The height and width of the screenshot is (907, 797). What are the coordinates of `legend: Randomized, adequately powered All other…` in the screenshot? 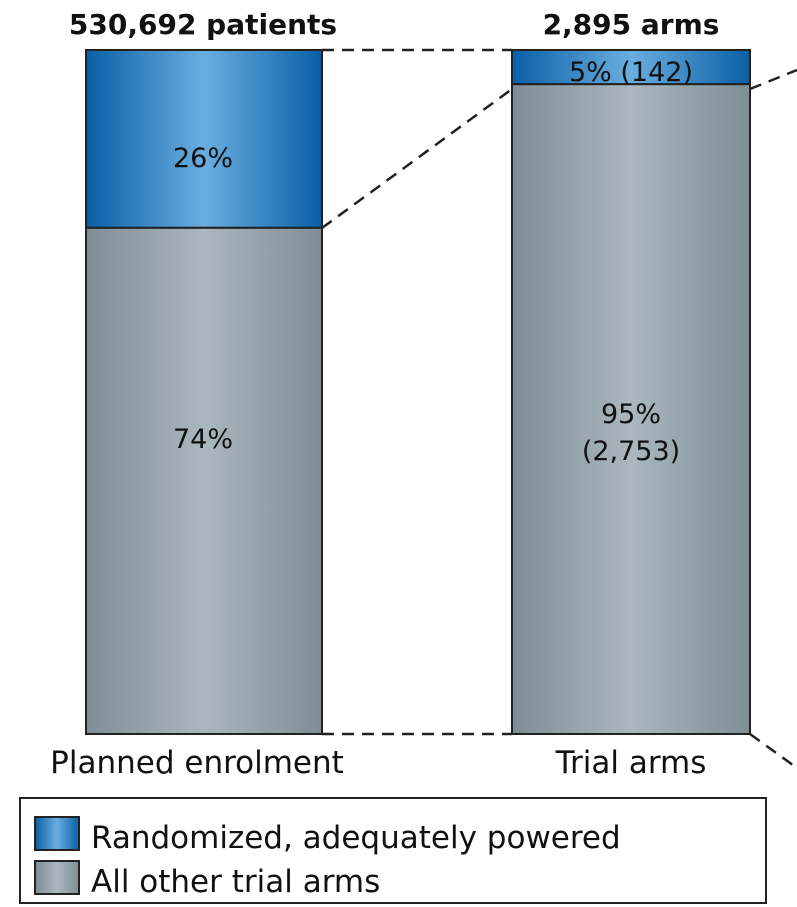 It's located at (393, 850).